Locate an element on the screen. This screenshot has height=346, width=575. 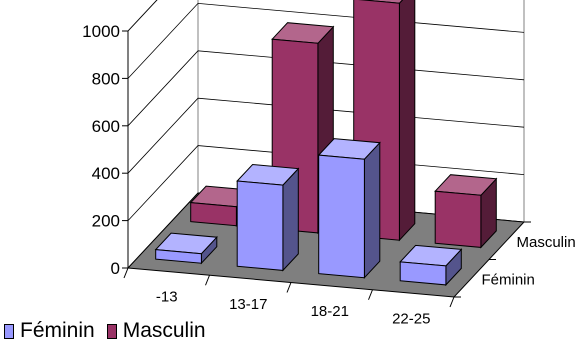
x-tick-label: 22-25 is located at coordinates (411, 318).